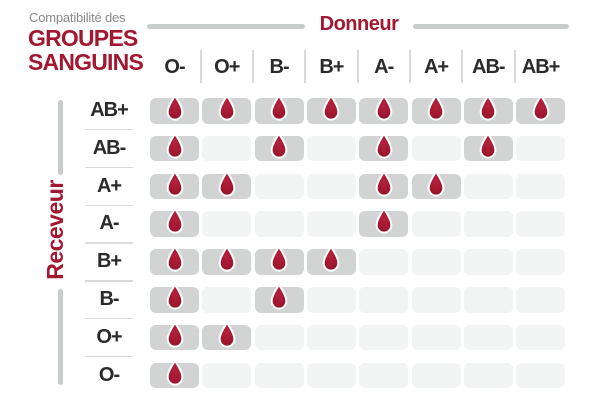  What do you see at coordinates (541, 262) in the screenshot?
I see `grid-cell-B+-from-AB+` at bounding box center [541, 262].